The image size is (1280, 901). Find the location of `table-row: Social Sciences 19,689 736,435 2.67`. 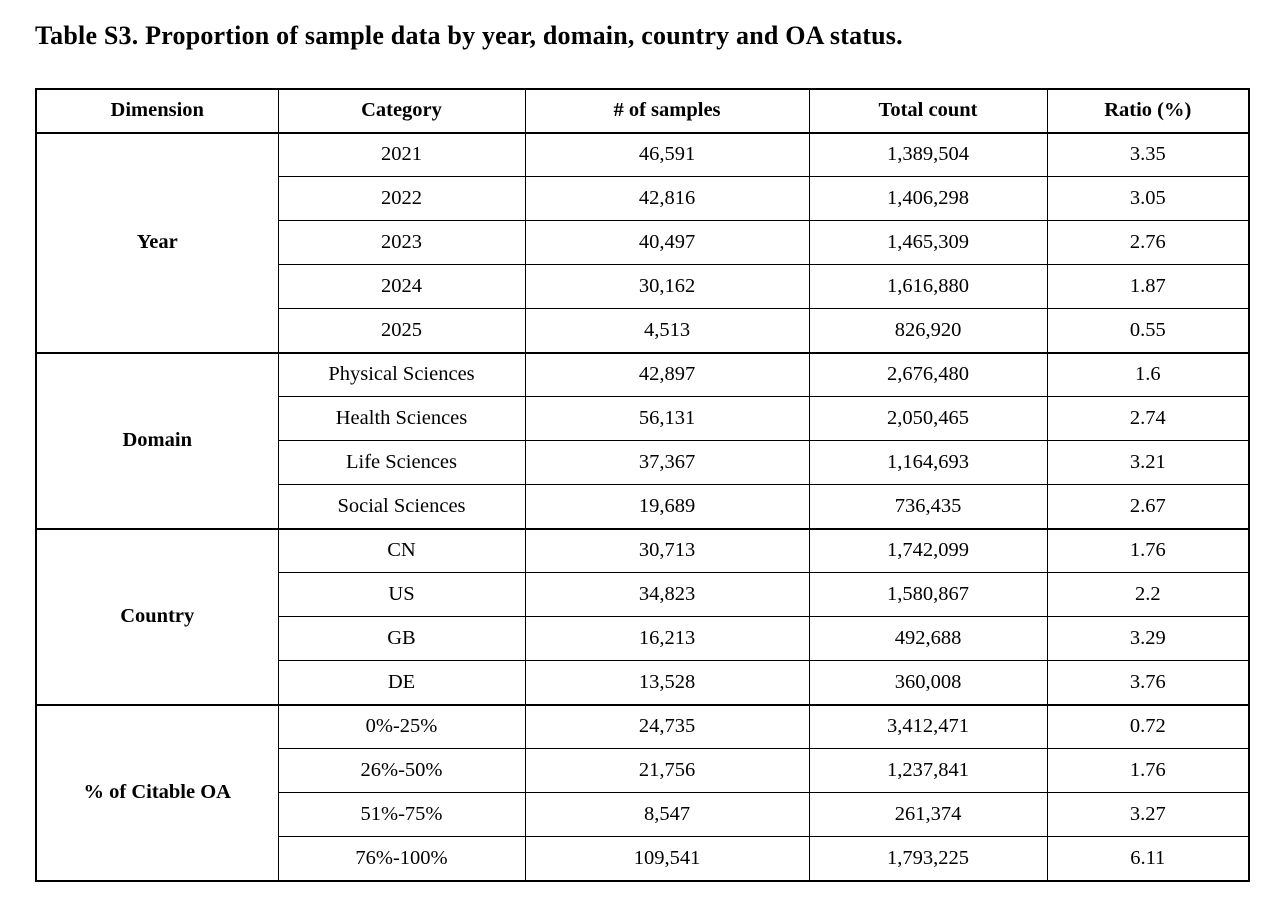

table-row: Social Sciences 19,689 736,435 2.67 is located at coordinates (643, 506).